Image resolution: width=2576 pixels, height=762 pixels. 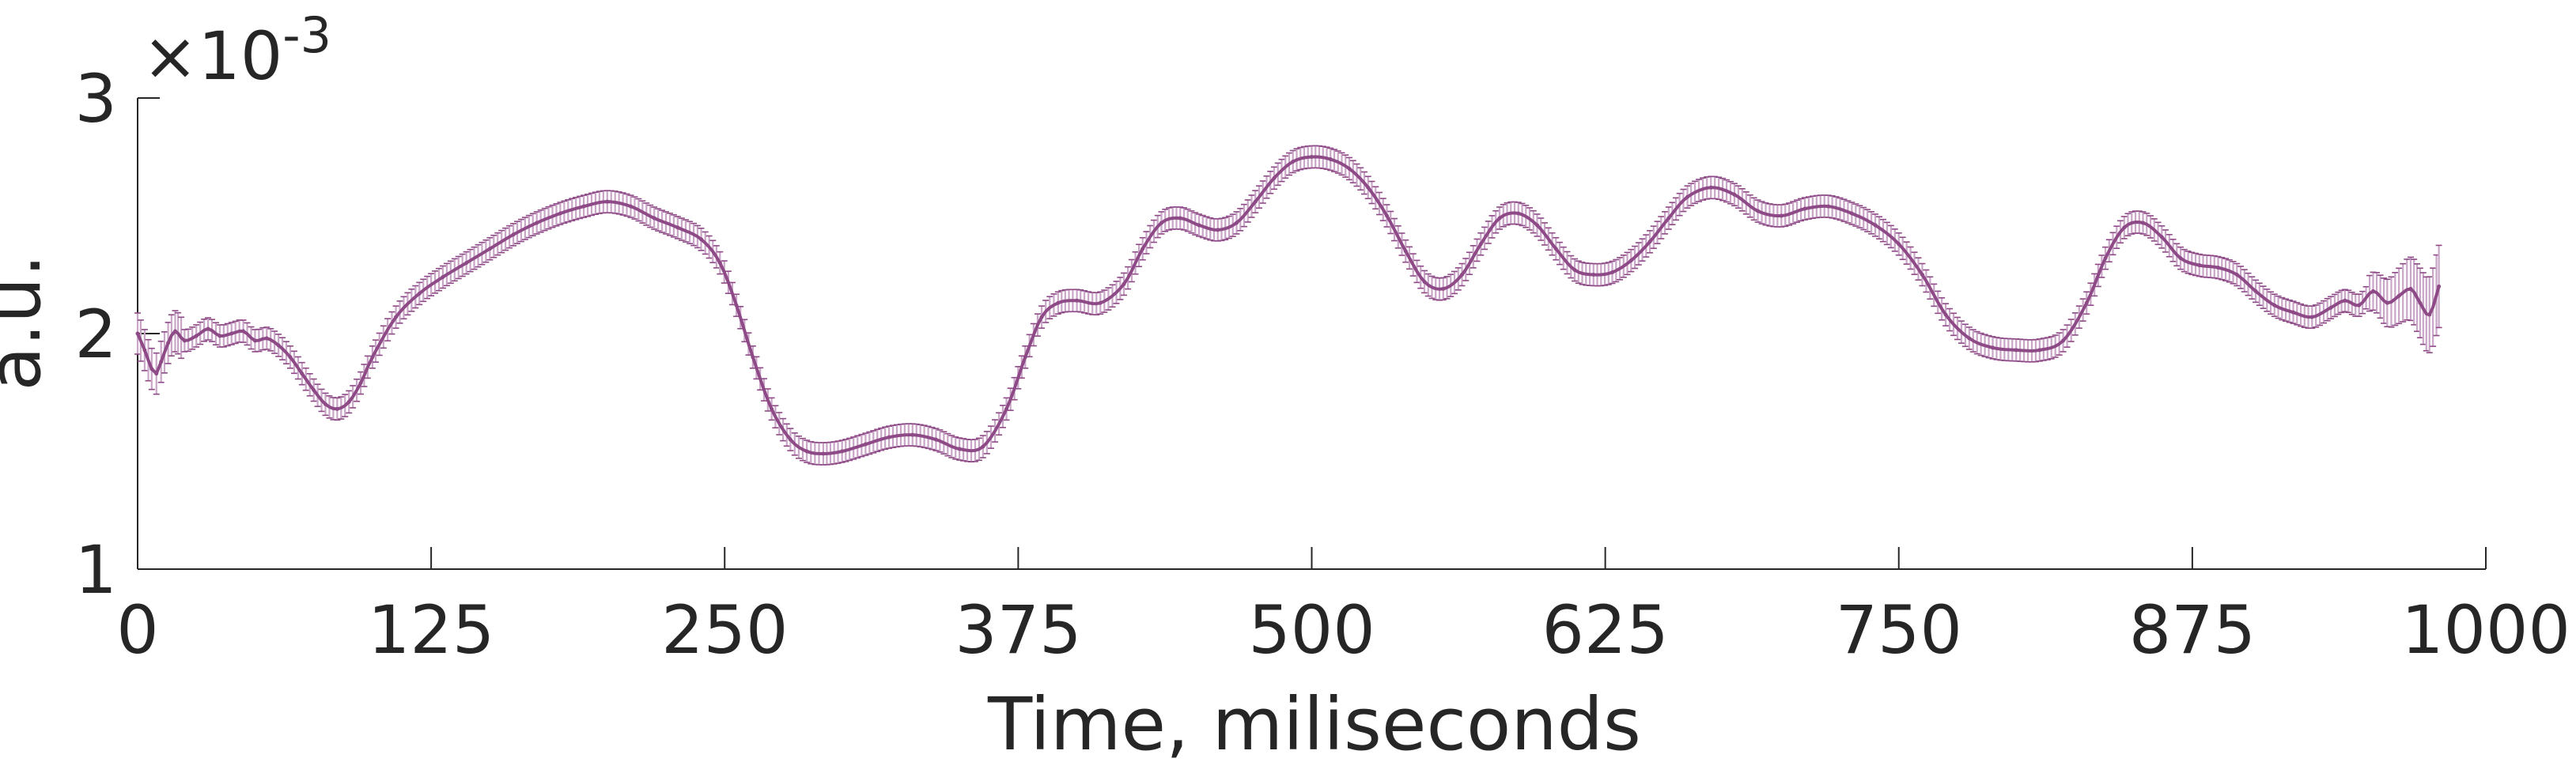 What do you see at coordinates (2192, 630) in the screenshot?
I see `x-tick-label: 875` at bounding box center [2192, 630].